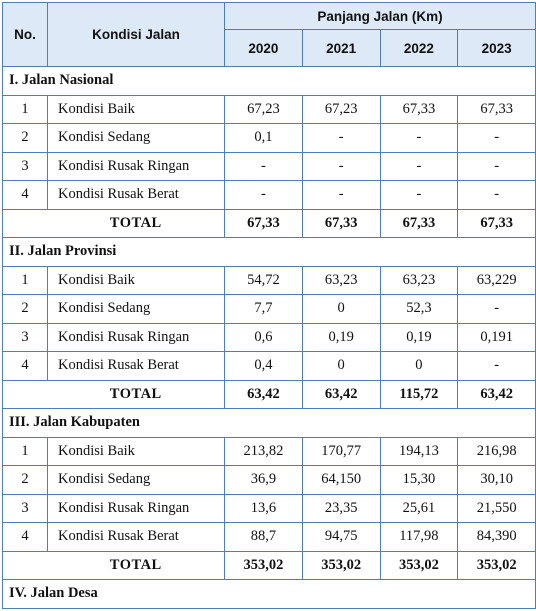 The height and width of the screenshot is (611, 536). What do you see at coordinates (496, 223) in the screenshot?
I see `total-value-2023: 67,33` at bounding box center [496, 223].